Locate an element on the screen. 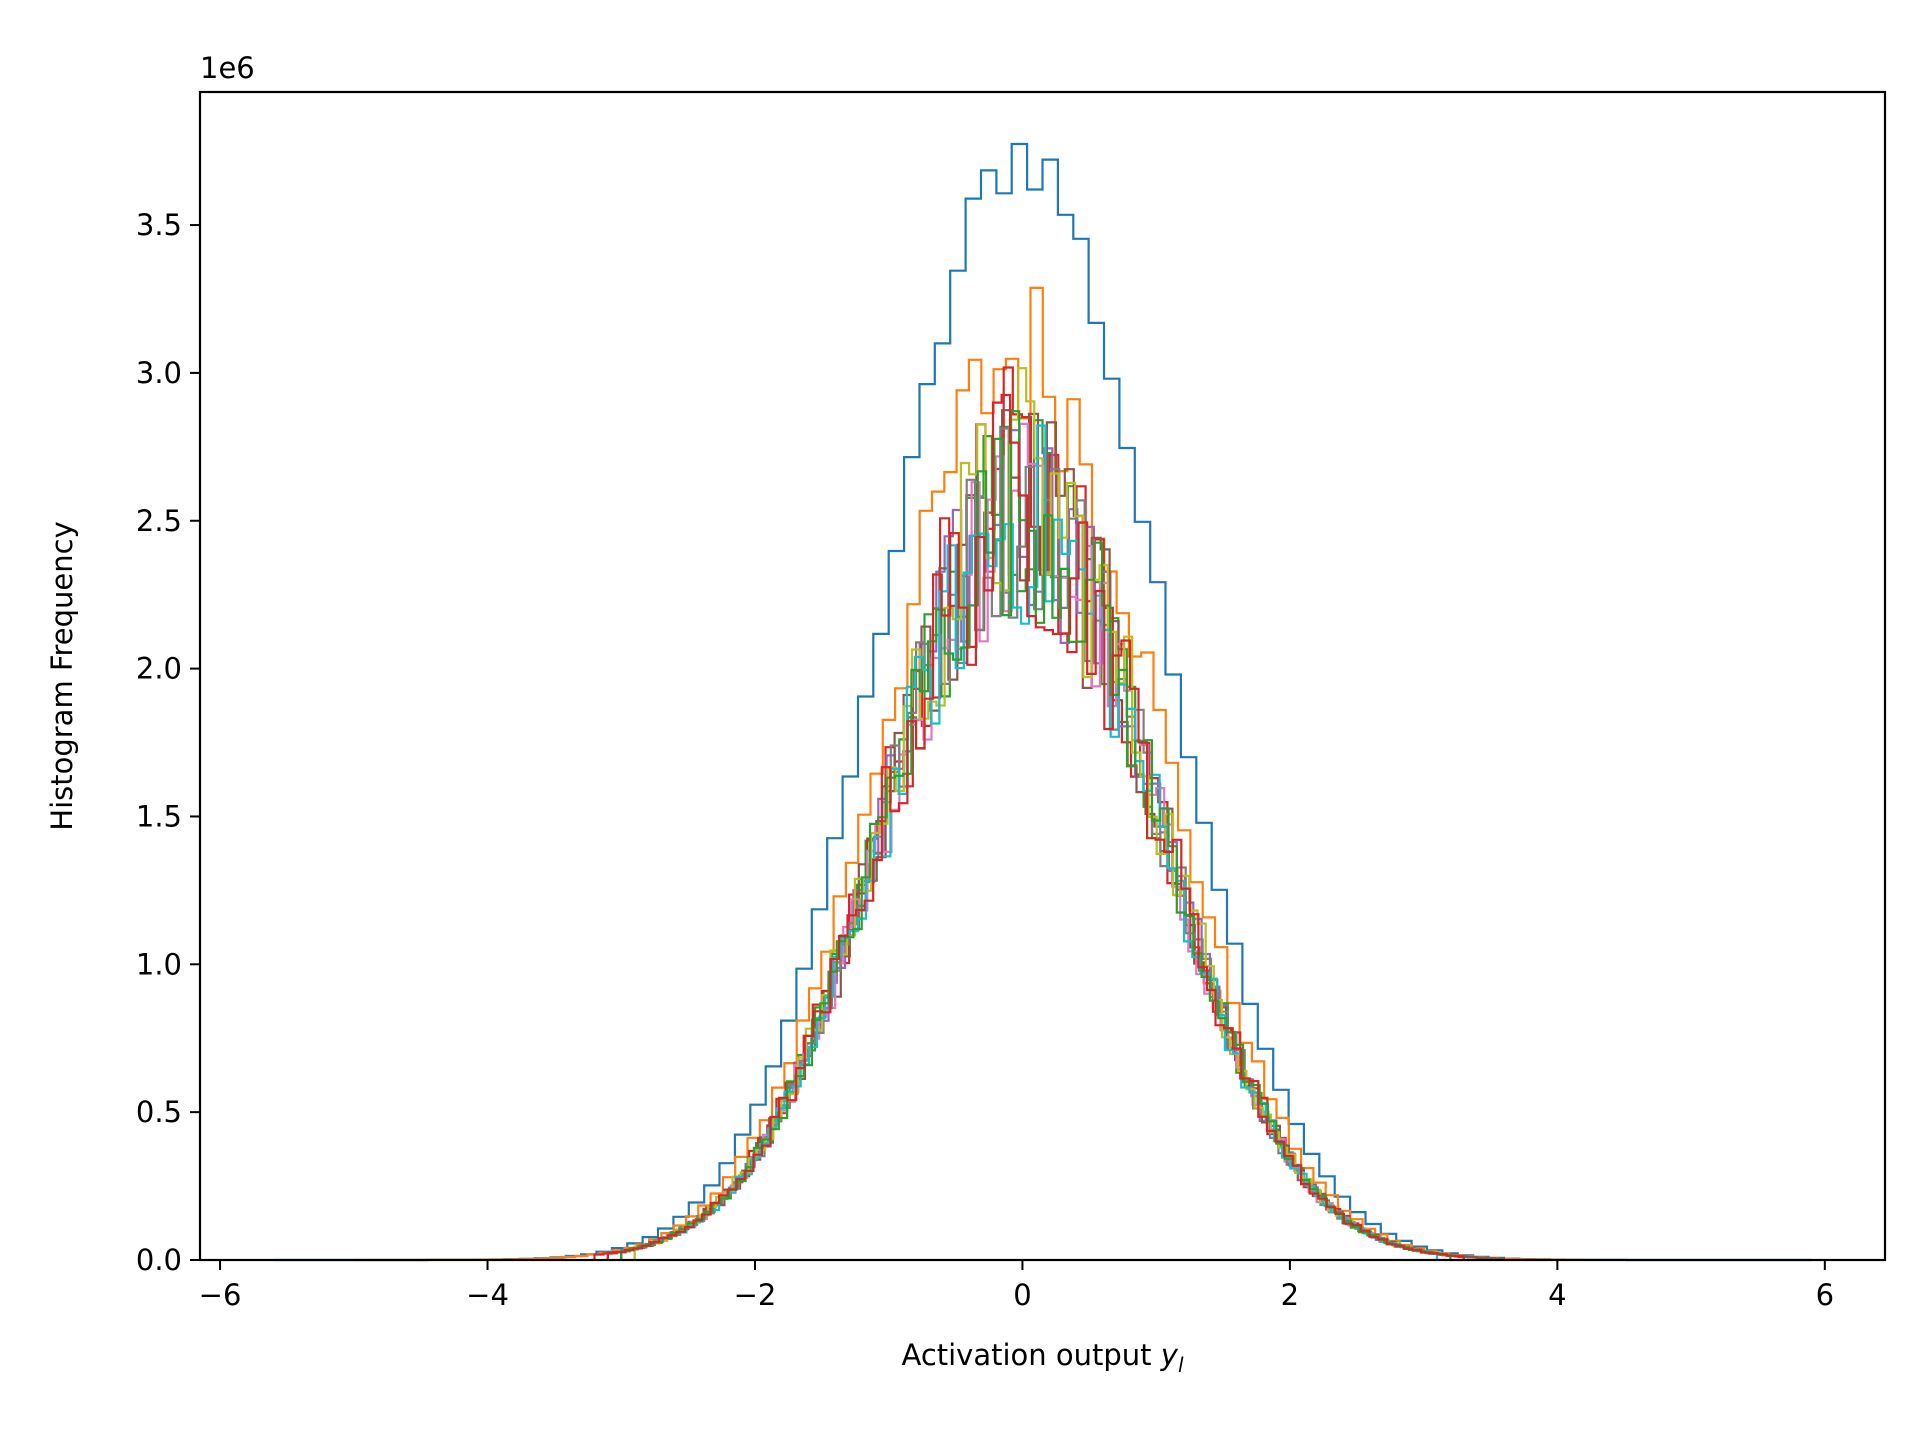 This screenshot has width=1920, height=1445. y-tick-label: 0.0 is located at coordinates (159, 1260).